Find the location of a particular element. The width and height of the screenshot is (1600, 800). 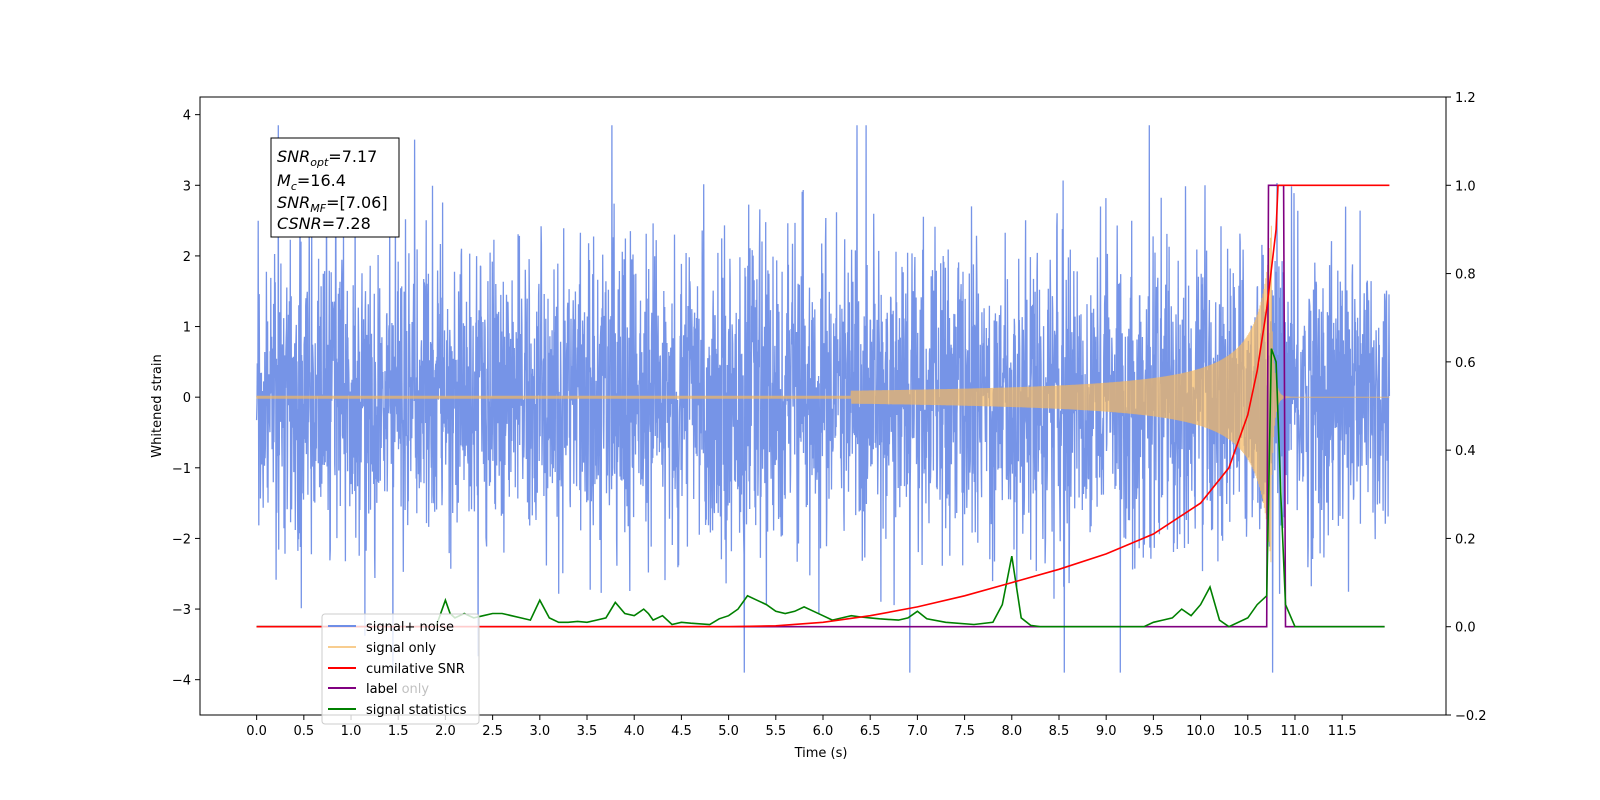

x-tick-label: 4.5 is located at coordinates (681, 731).